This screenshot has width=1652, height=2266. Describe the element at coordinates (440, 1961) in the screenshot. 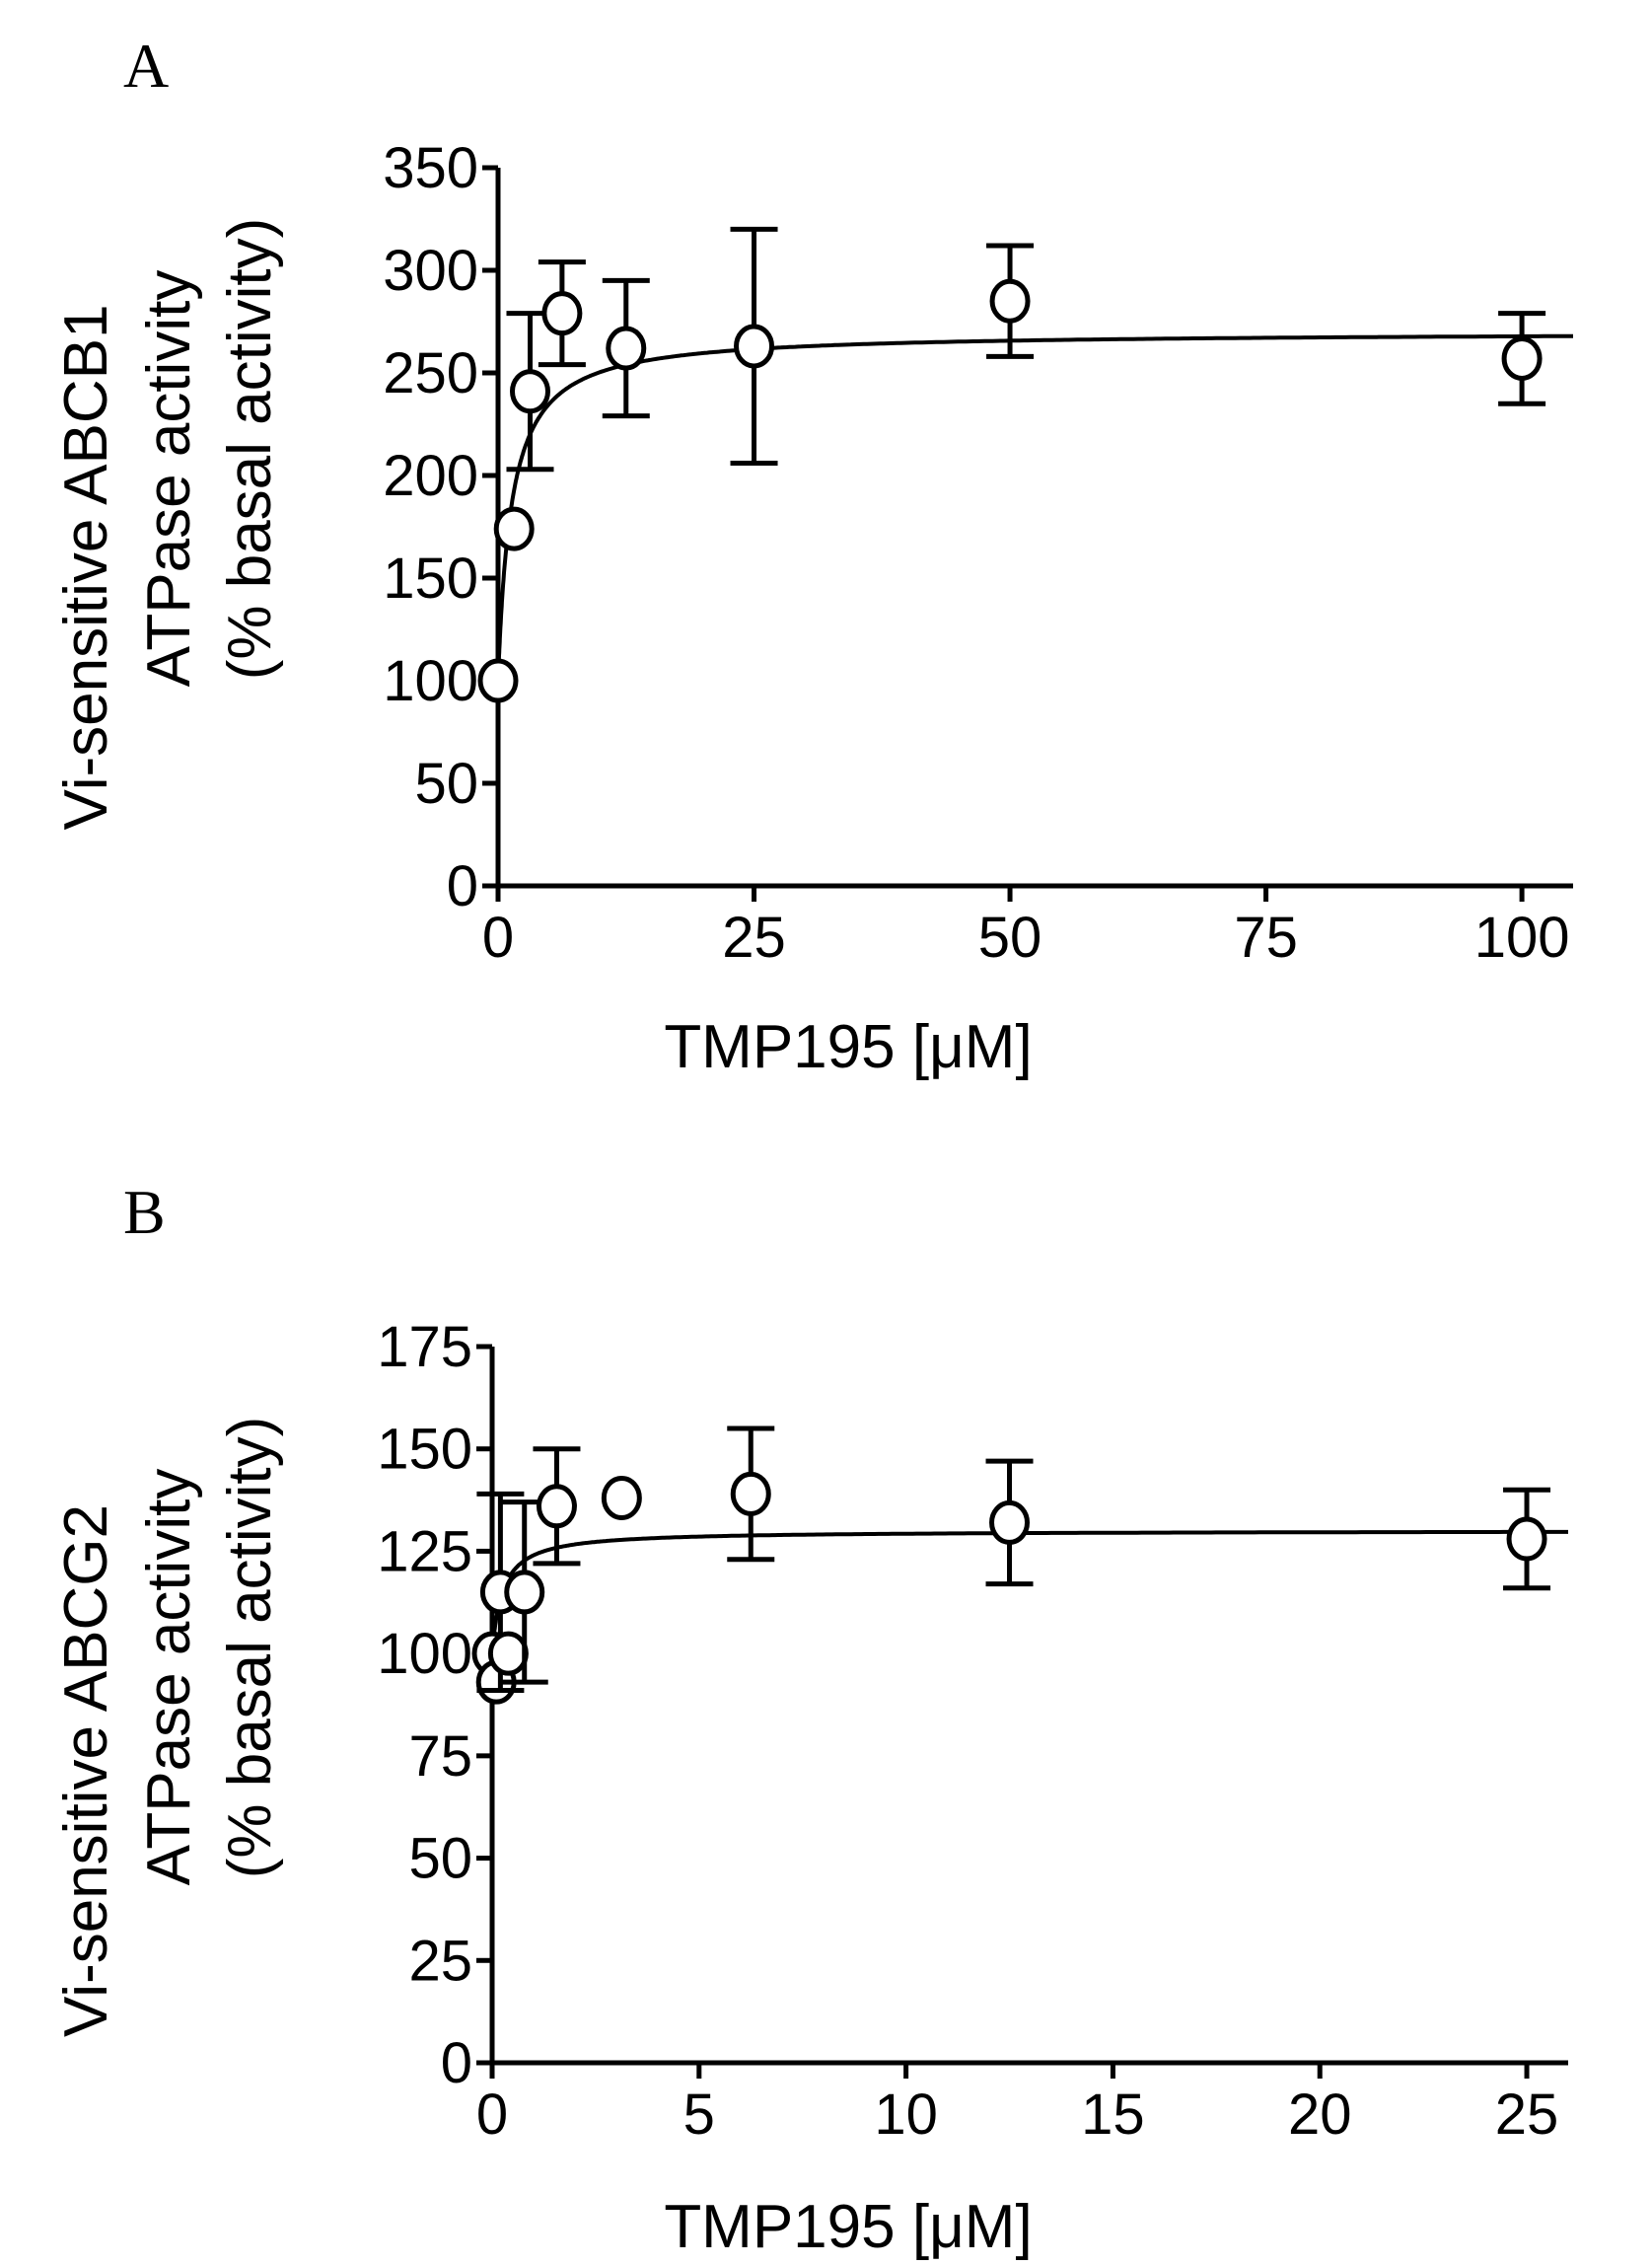

I see `y-tick-label: 25` at that location.